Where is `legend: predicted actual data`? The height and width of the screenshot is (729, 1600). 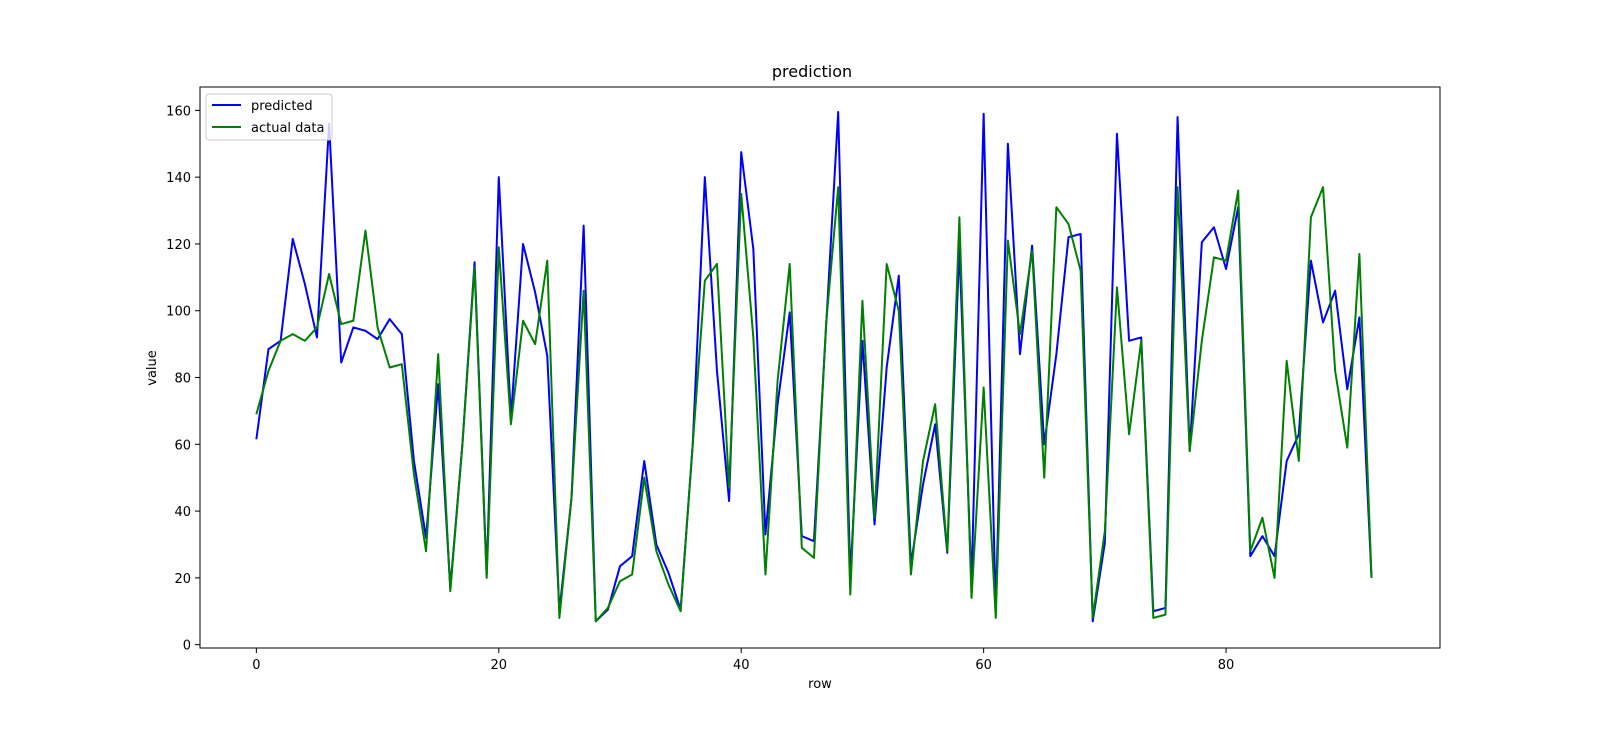
legend: predicted actual data is located at coordinates (269, 117).